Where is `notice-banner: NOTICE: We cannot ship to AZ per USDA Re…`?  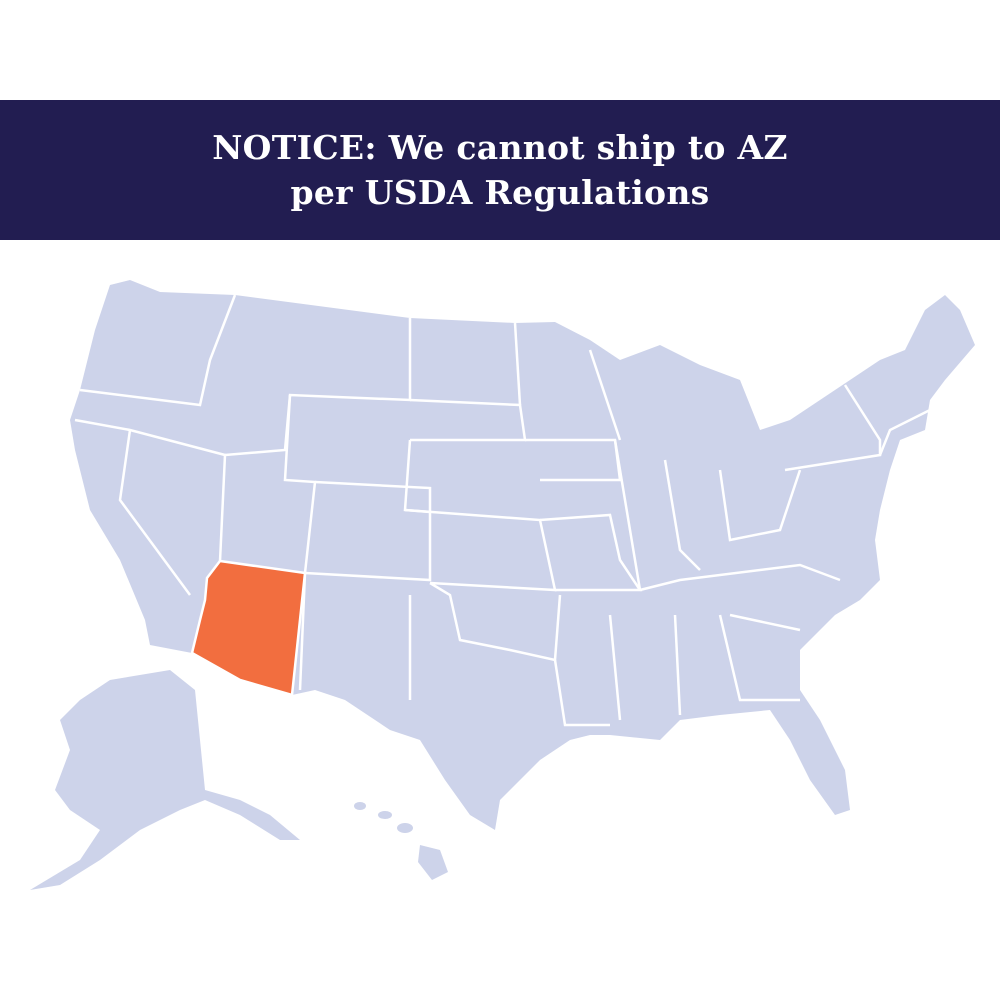 notice-banner: NOTICE: We cannot ship to AZ per USDA Re… is located at coordinates (500, 170).